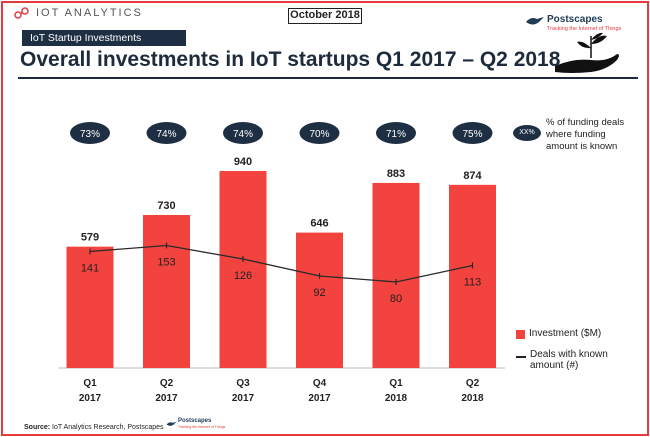 The height and width of the screenshot is (437, 650). Describe the element at coordinates (21, 13) in the screenshot. I see `iot-analytics-logo-icon` at that location.